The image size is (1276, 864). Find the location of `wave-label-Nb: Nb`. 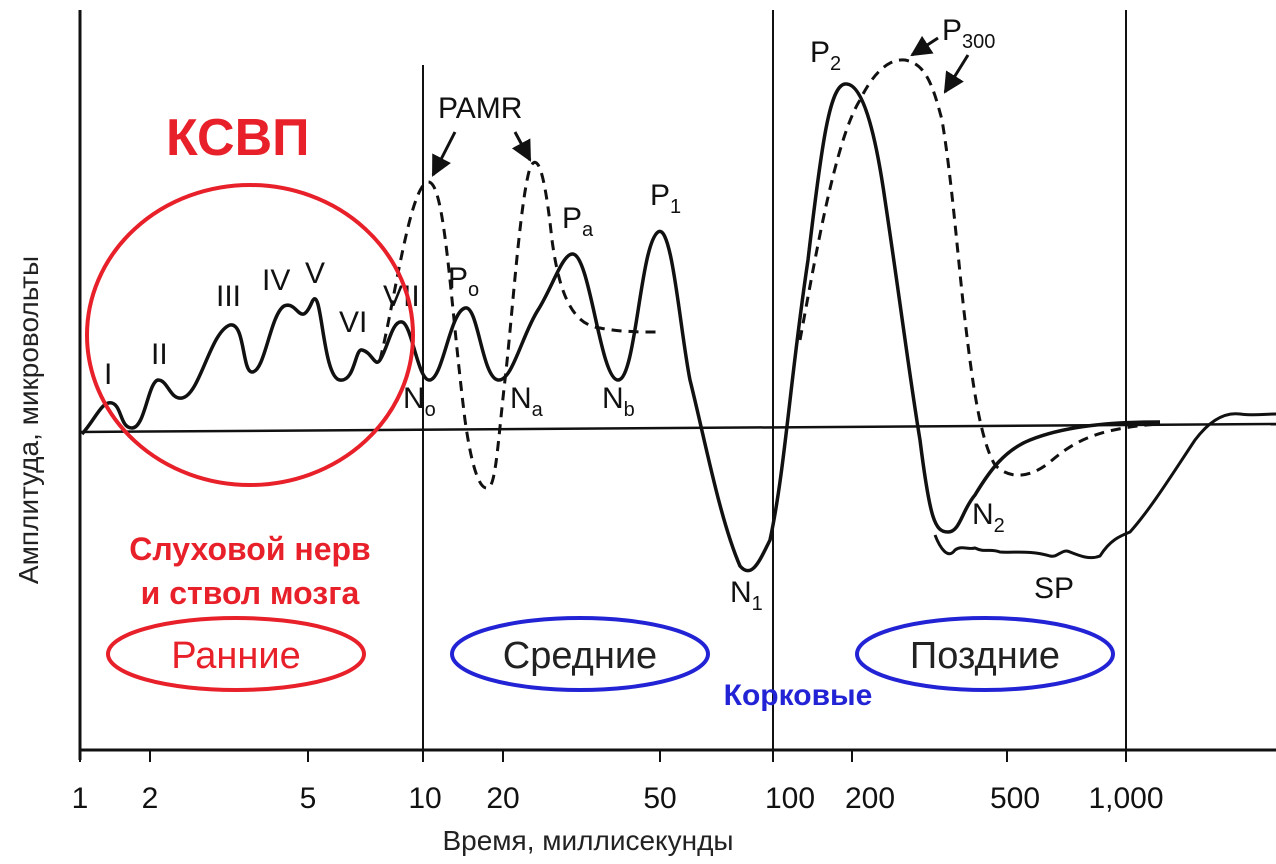

wave-label-Nb: Nb is located at coordinates (618, 401).